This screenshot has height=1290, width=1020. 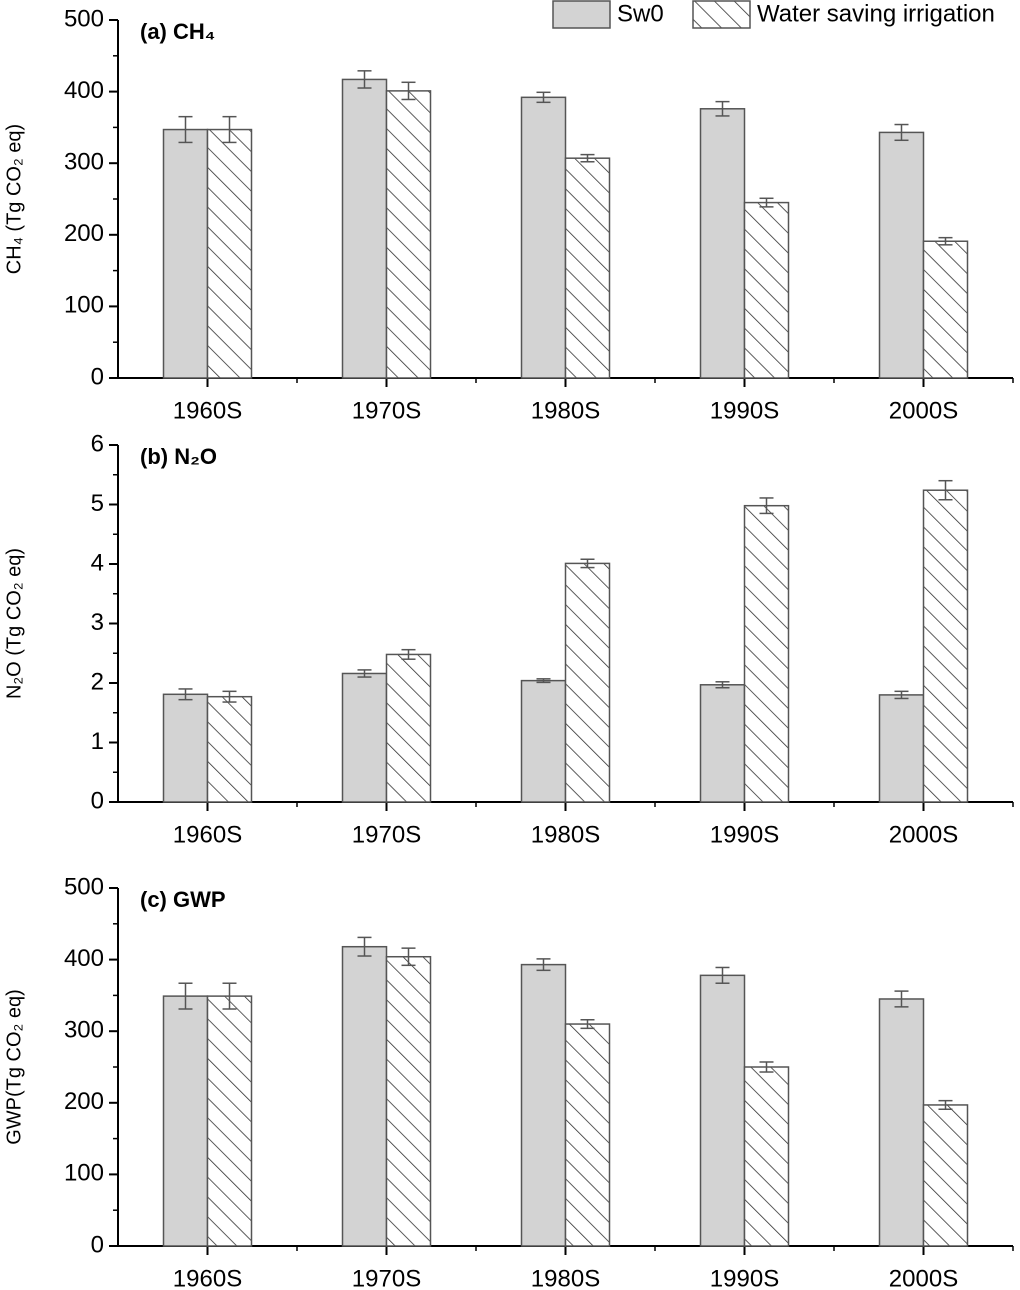 I want to click on y-tick-label: 3, so click(x=97, y=622).